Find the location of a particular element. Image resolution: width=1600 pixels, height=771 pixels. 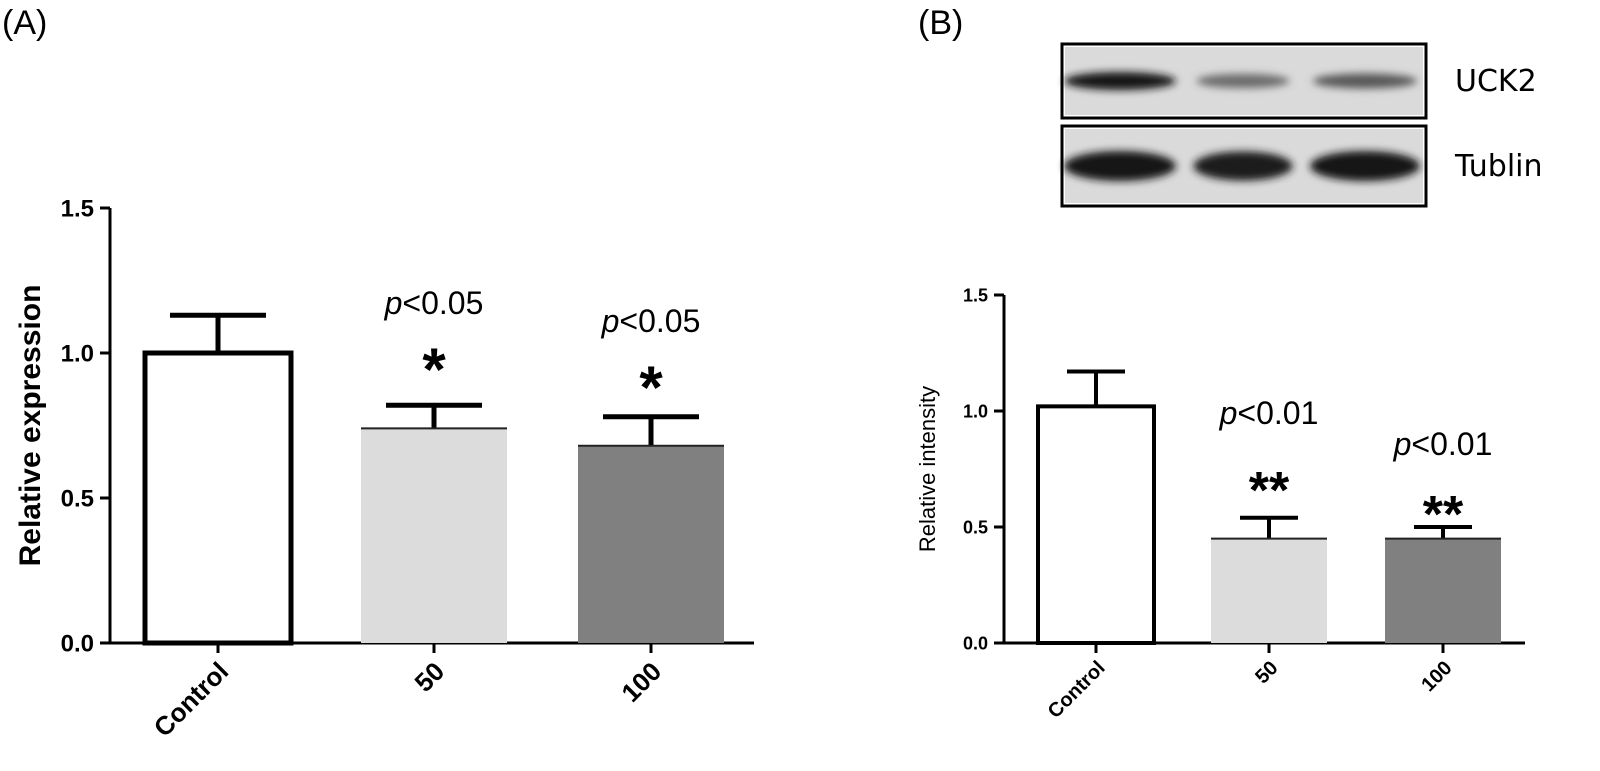

panel-label-a: (A) is located at coordinates (24, 23).